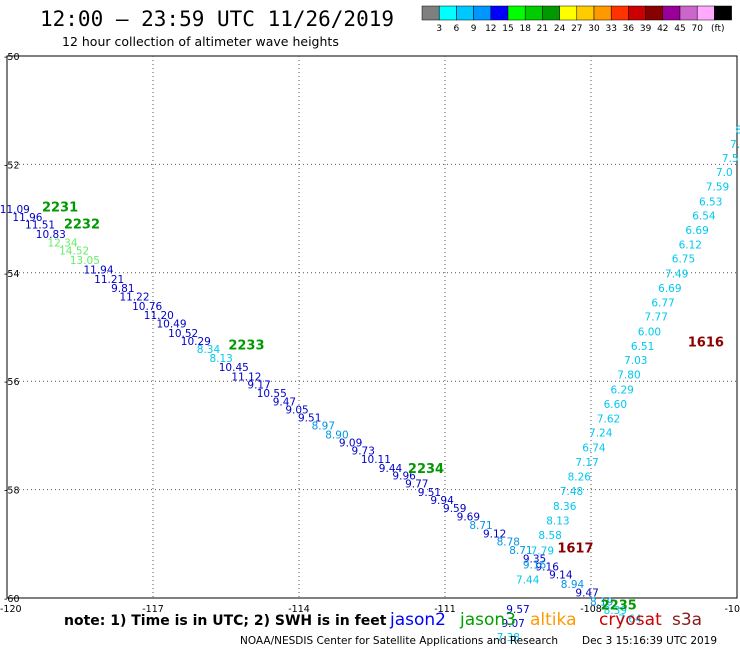 The width and height of the screenshot is (740, 650). Describe the element at coordinates (508, 543) in the screenshot. I see `wave-height-value: 8.78` at that location.